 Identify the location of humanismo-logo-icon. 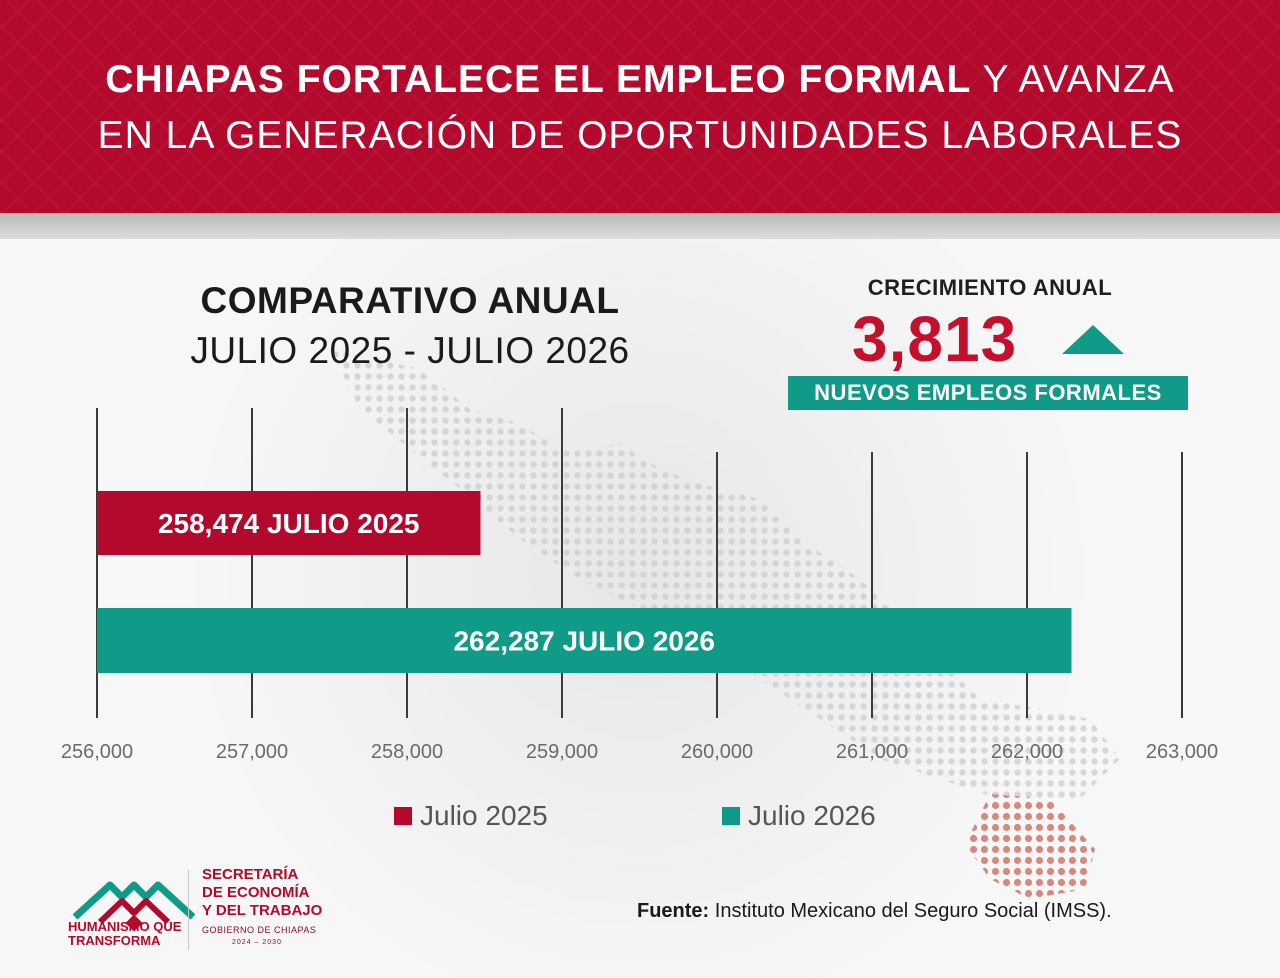
(134, 906).